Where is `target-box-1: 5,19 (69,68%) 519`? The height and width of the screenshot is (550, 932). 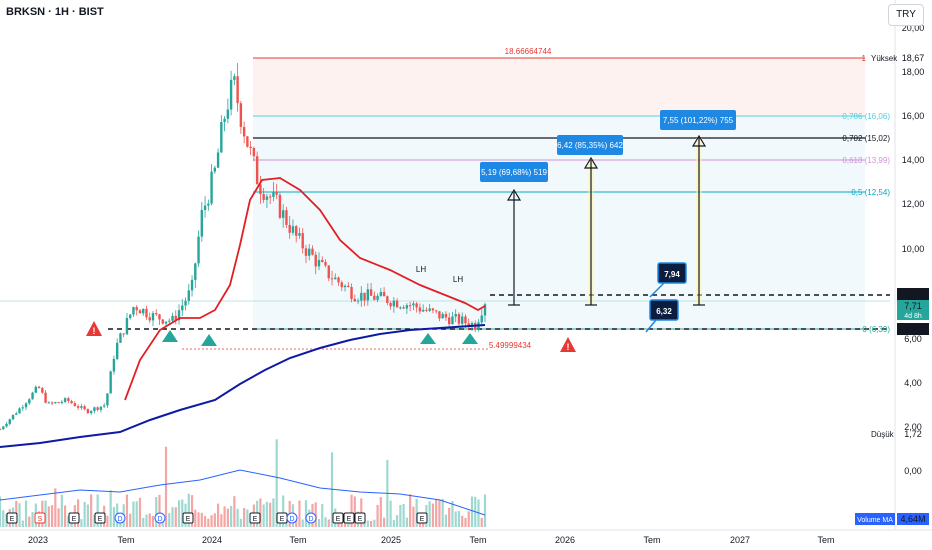
target-box-1: 5,19 (69,68%) 519 is located at coordinates (514, 172).